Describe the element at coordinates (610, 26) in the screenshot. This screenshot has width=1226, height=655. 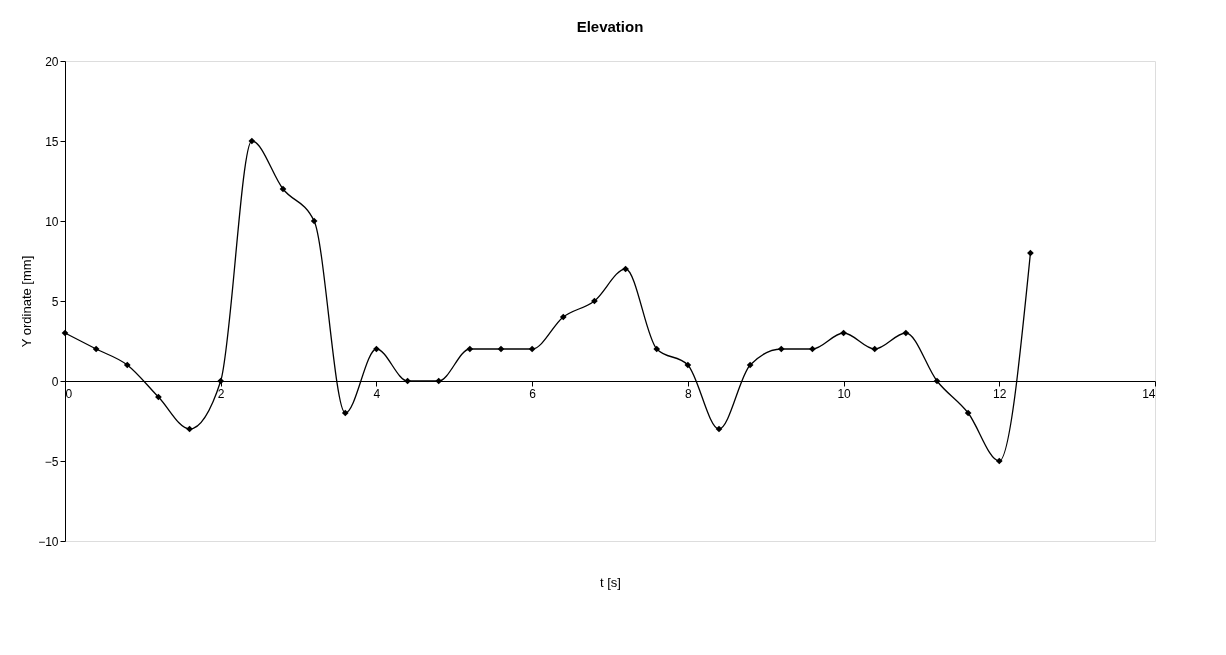
I see `chart-title: Elevation` at that location.